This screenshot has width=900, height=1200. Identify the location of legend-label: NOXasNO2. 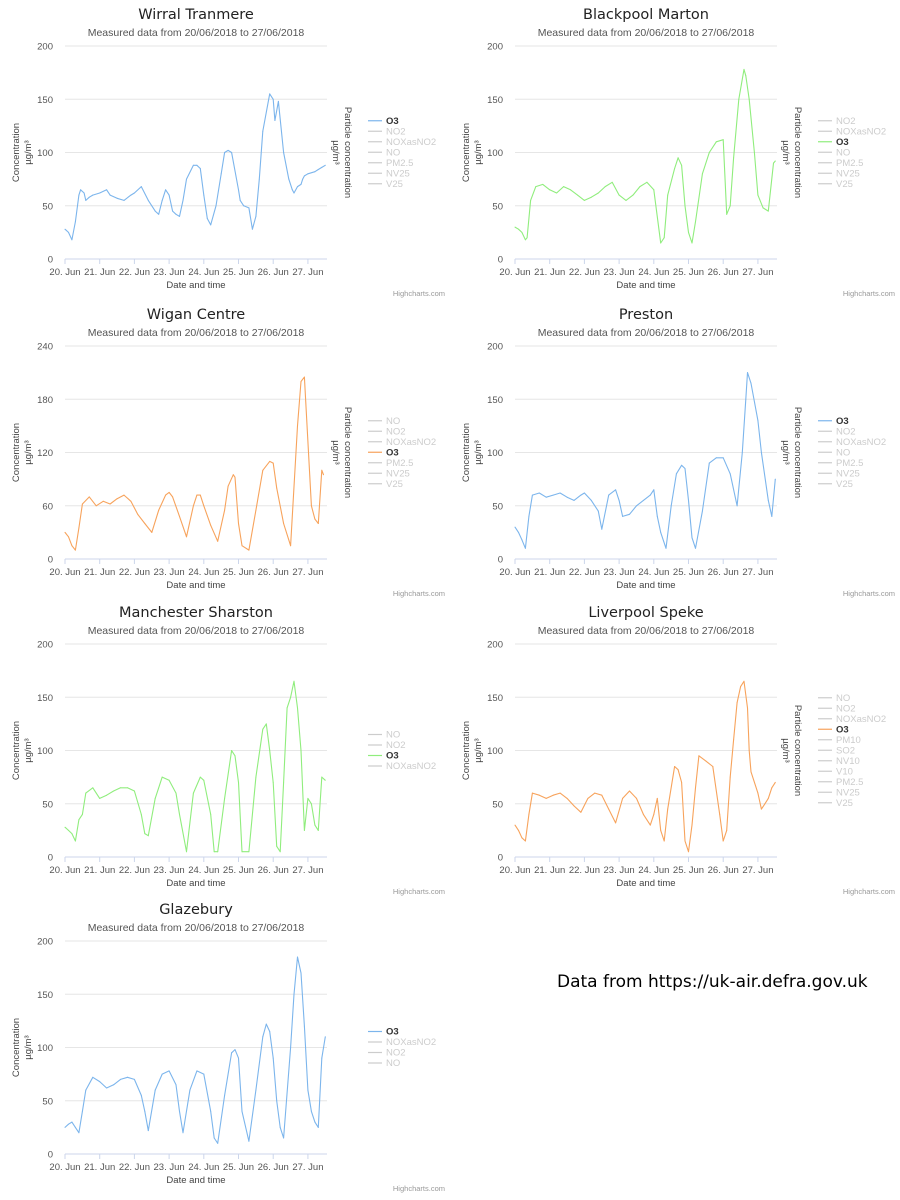
(411, 442).